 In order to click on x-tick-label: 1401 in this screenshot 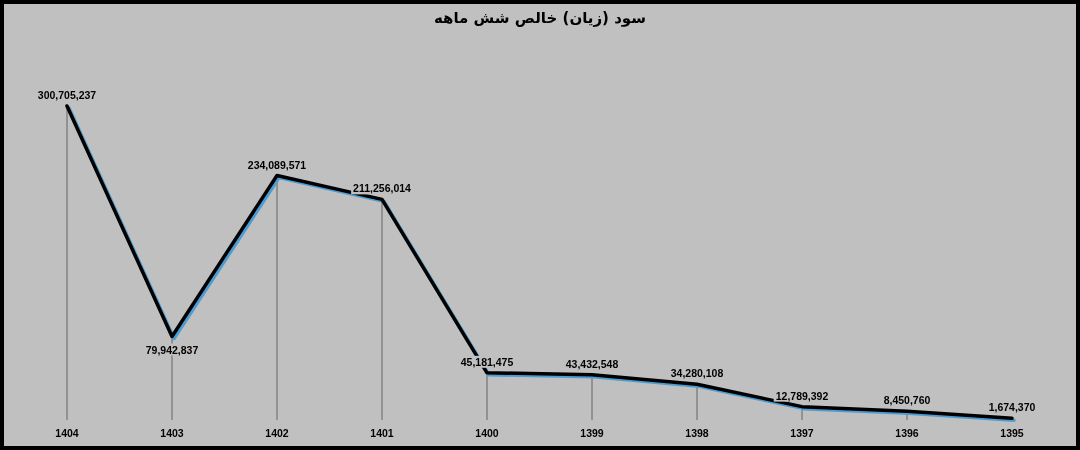, I will do `click(382, 433)`.